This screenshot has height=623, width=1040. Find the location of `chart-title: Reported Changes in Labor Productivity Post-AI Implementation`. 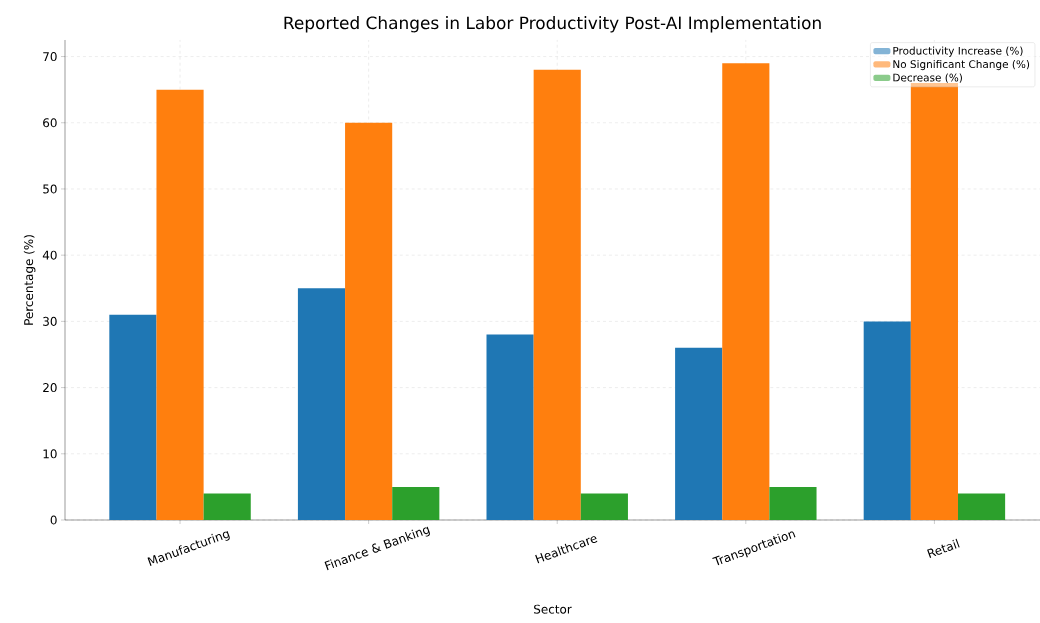

chart-title: Reported Changes in Labor Productivity Post-AI Implementation is located at coordinates (552, 24).